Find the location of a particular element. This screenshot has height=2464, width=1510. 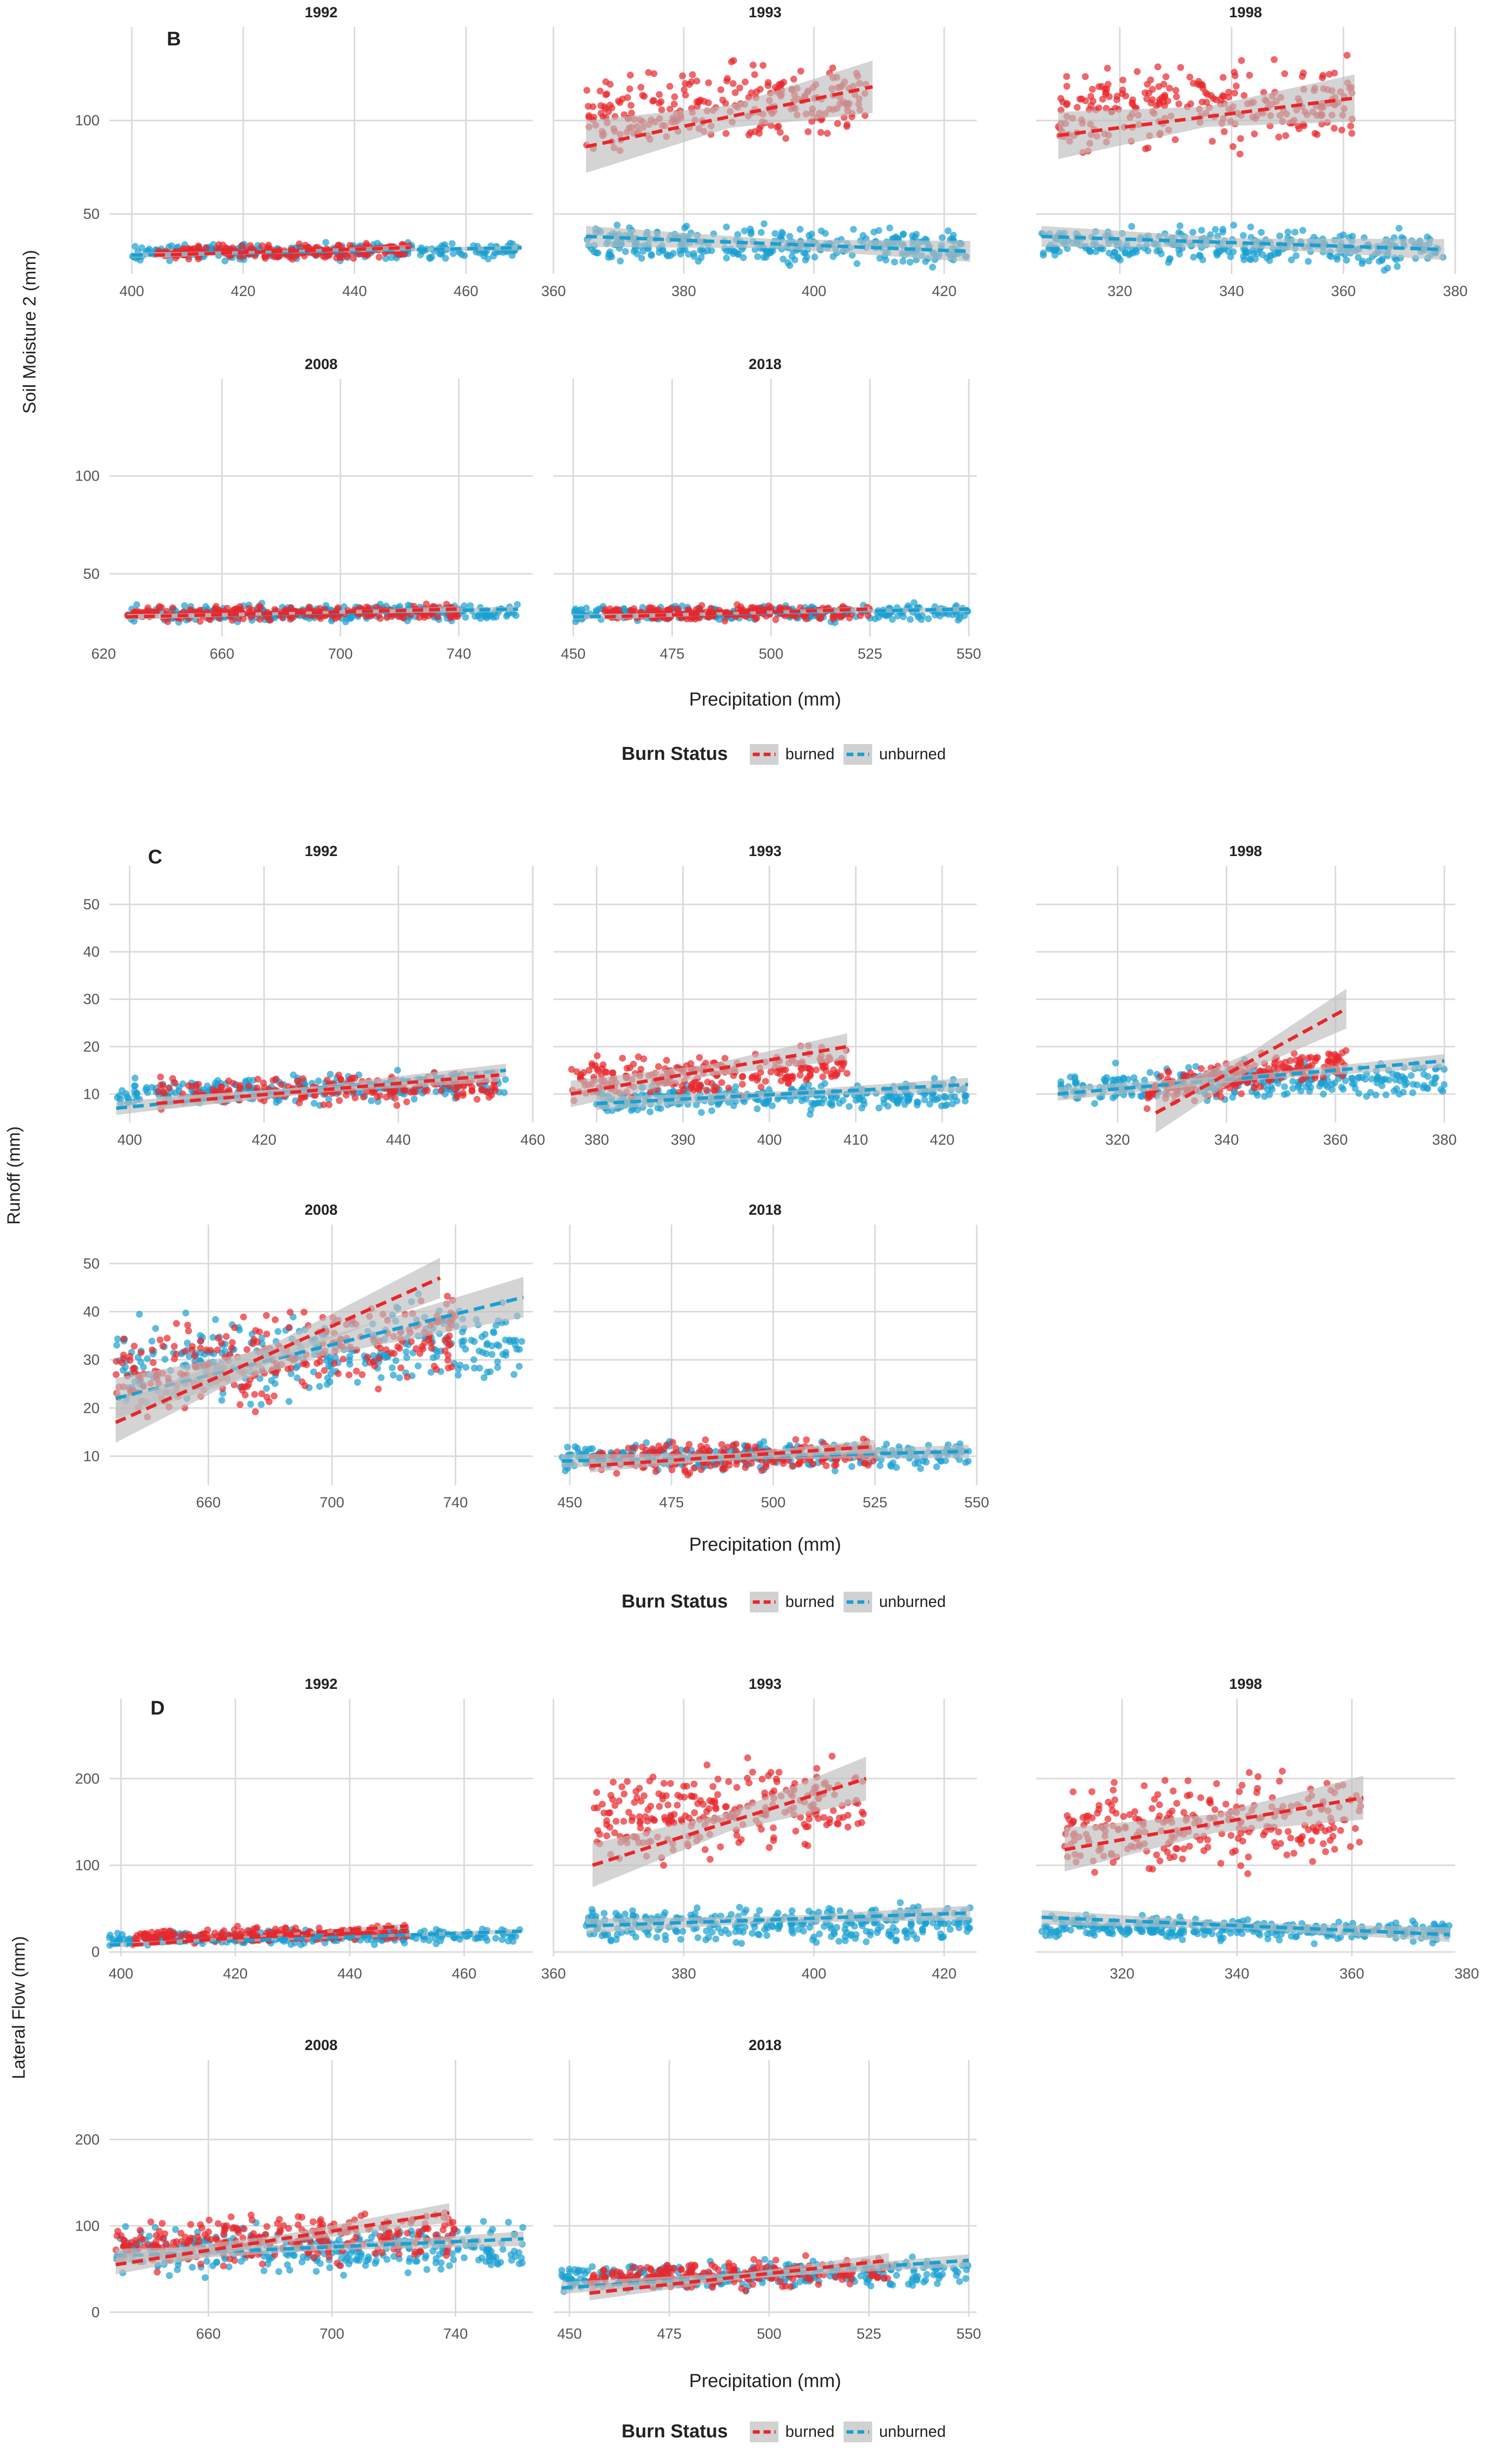

y-tick-label: 100 is located at coordinates (87, 120).